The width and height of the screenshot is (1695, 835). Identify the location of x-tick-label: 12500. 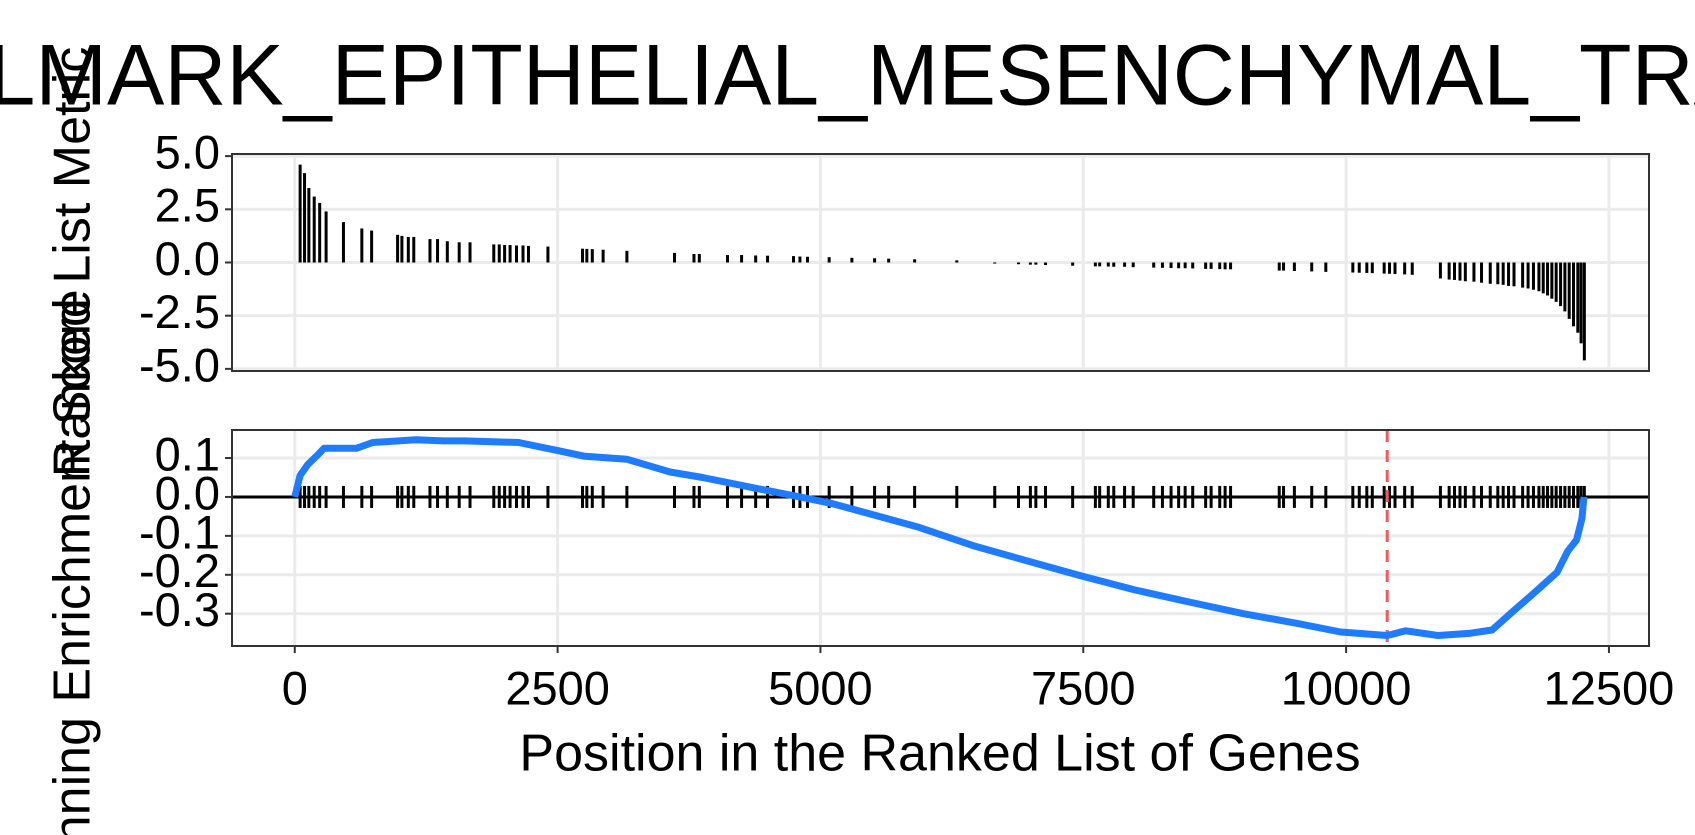
(1609, 687).